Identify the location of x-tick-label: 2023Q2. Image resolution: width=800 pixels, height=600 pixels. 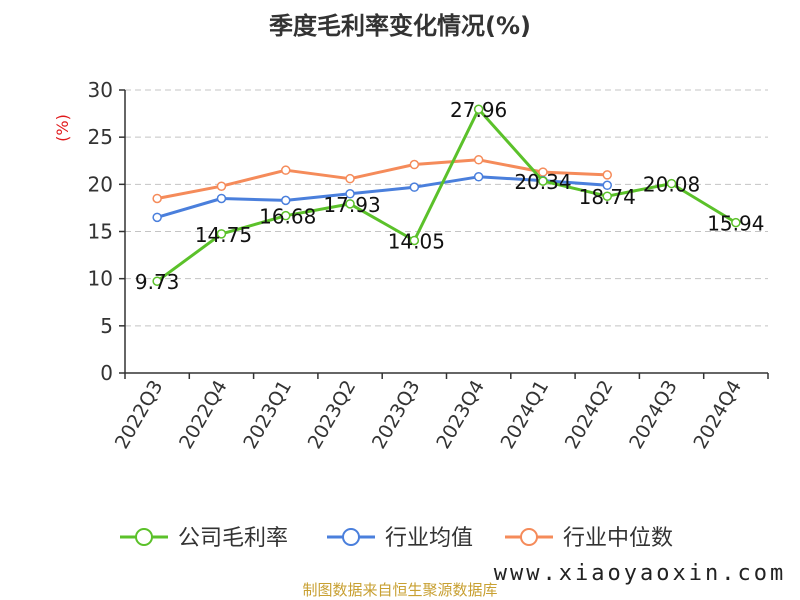
(332, 415).